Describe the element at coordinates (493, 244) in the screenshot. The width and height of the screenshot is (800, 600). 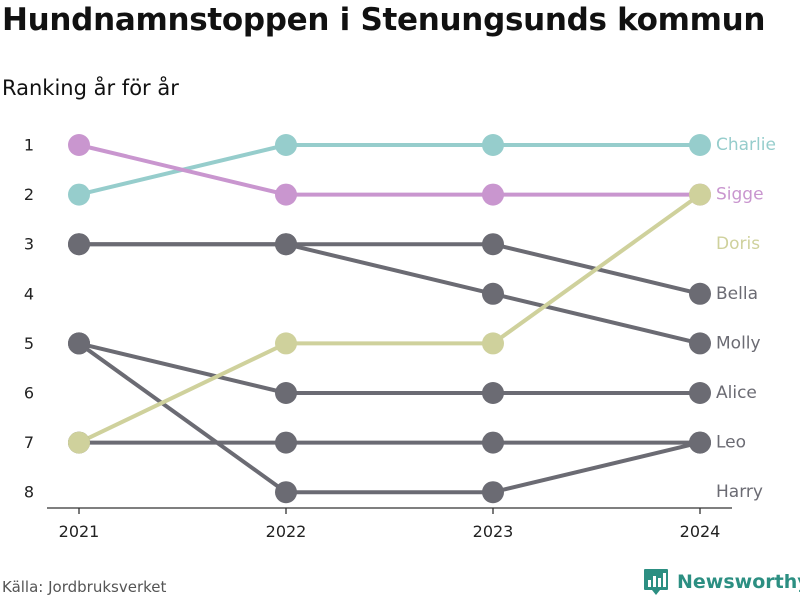
I see `data-point-bella-2023` at that location.